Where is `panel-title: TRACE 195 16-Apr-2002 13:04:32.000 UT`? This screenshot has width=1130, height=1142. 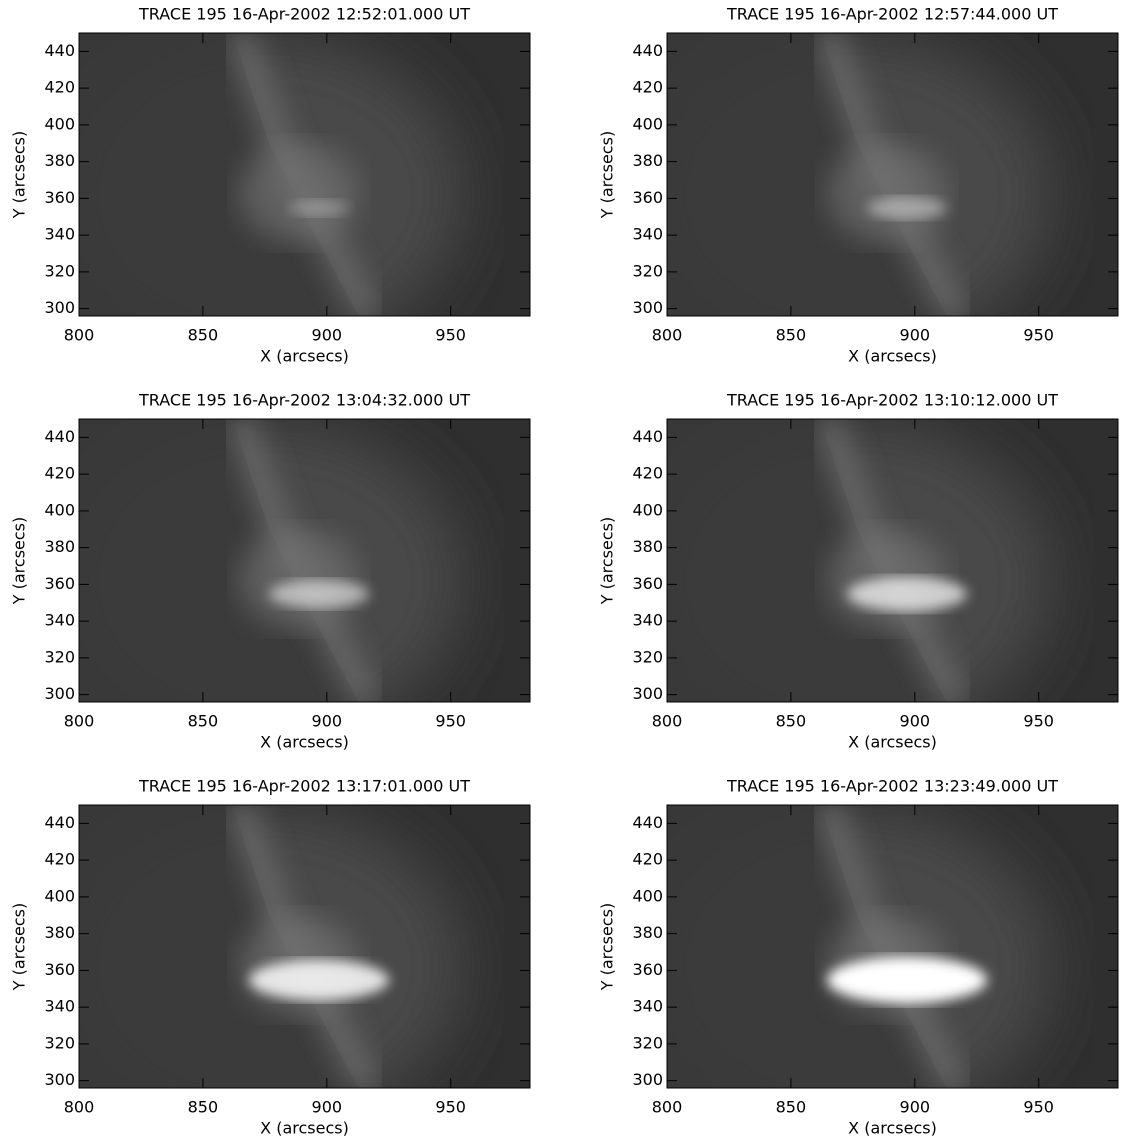 panel-title: TRACE 195 16-Apr-2002 13:04:32.000 UT is located at coordinates (304, 400).